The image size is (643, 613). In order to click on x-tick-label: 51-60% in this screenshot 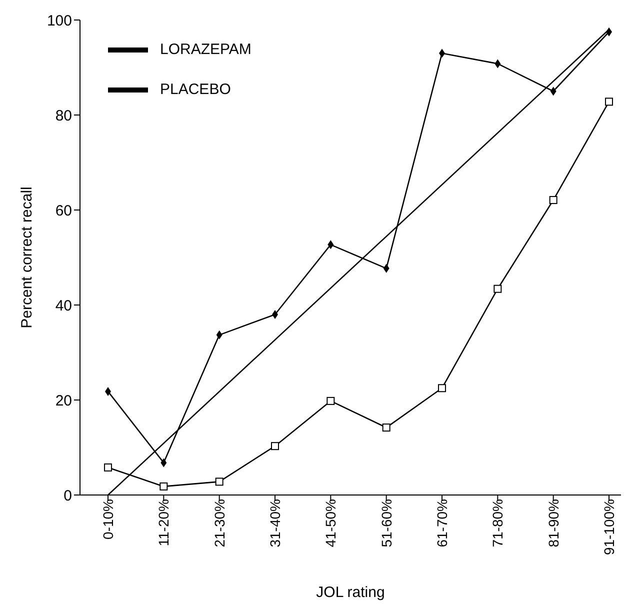, I will do `click(386, 523)`.